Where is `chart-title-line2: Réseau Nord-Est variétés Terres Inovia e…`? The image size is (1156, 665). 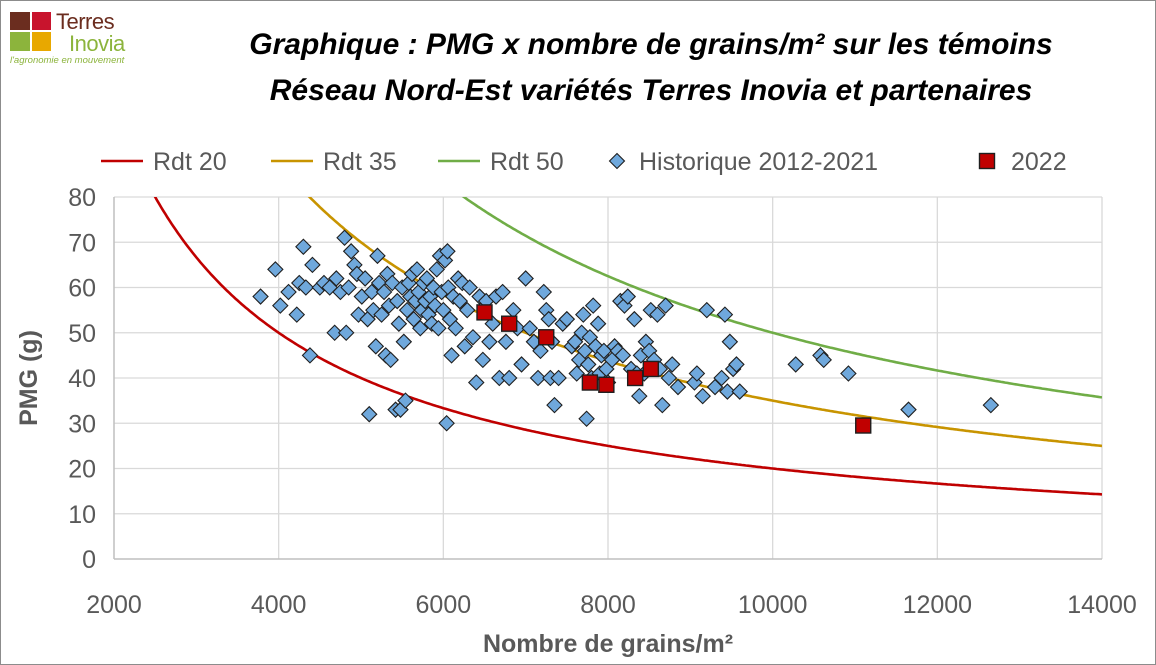
chart-title-line2: Réseau Nord-Est variétés Terres Inovia e… is located at coordinates (651, 90).